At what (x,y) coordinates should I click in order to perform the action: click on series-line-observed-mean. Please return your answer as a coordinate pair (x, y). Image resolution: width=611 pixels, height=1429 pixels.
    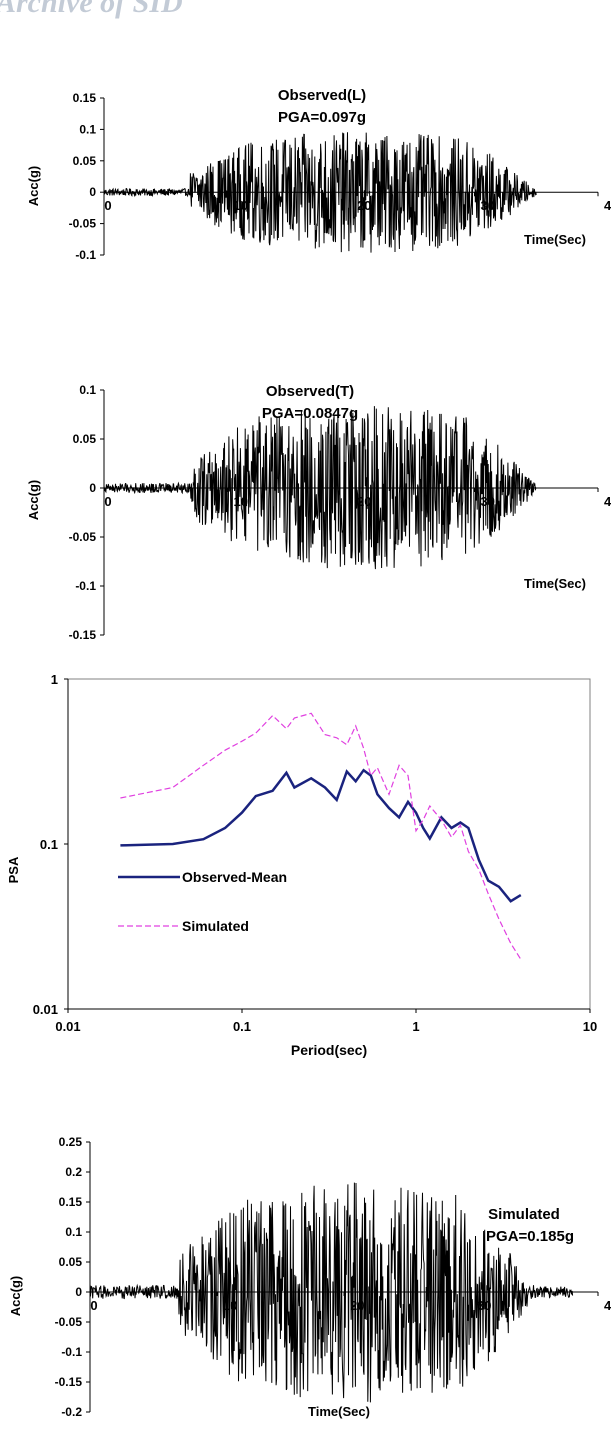
    Looking at the image, I should click on (321, 835).